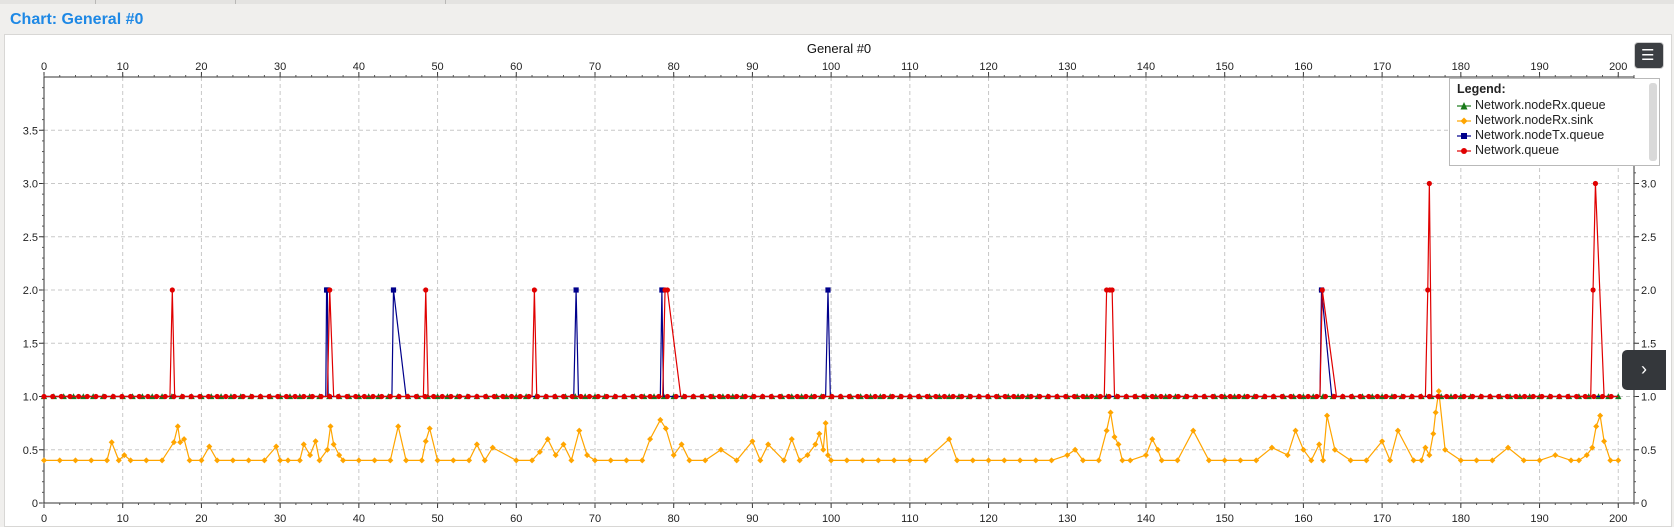  I want to click on legend-item-label: Network.nodeTx.queue, so click(1540, 135).